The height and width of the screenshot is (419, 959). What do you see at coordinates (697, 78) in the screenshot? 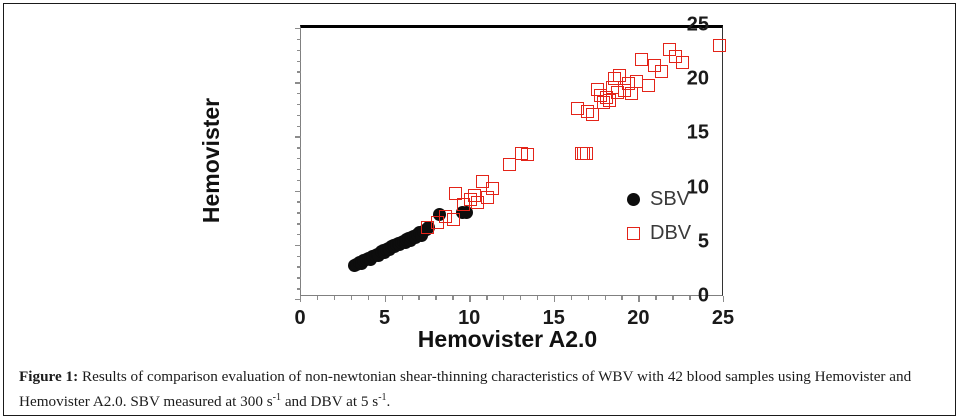
I see `y-tick-label: 20` at bounding box center [697, 78].